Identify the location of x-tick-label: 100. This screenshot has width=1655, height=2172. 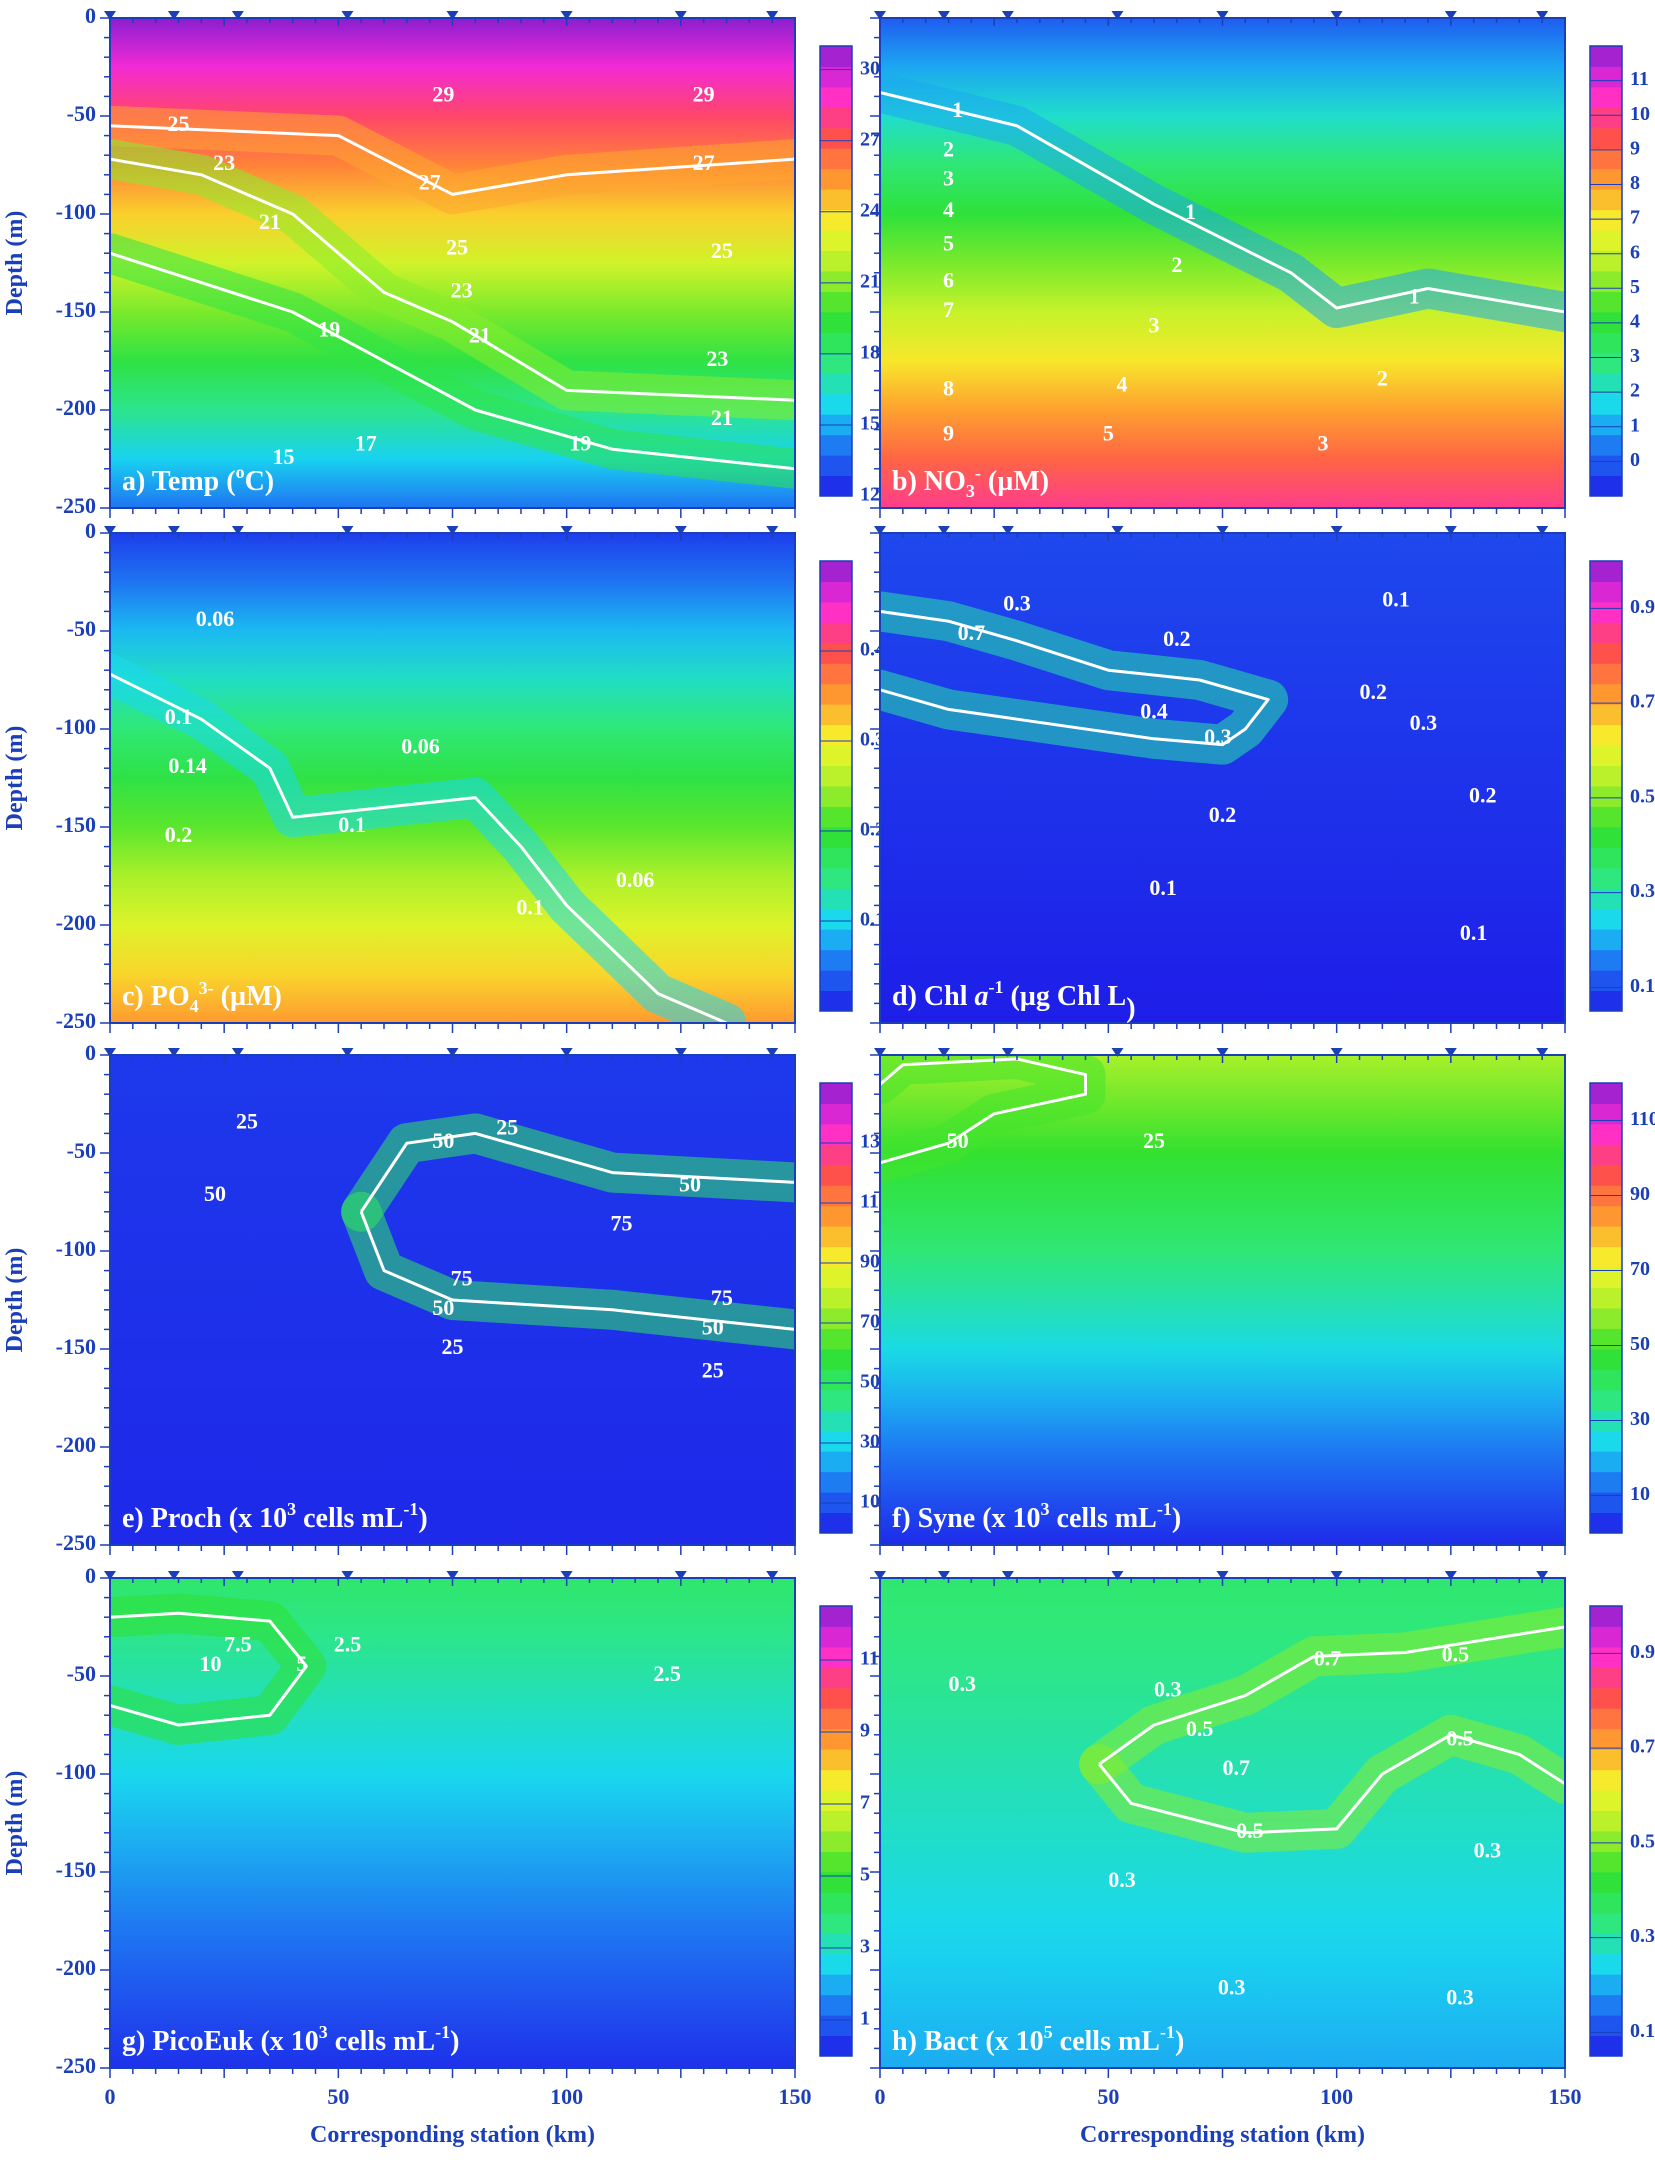
(566, 2096).